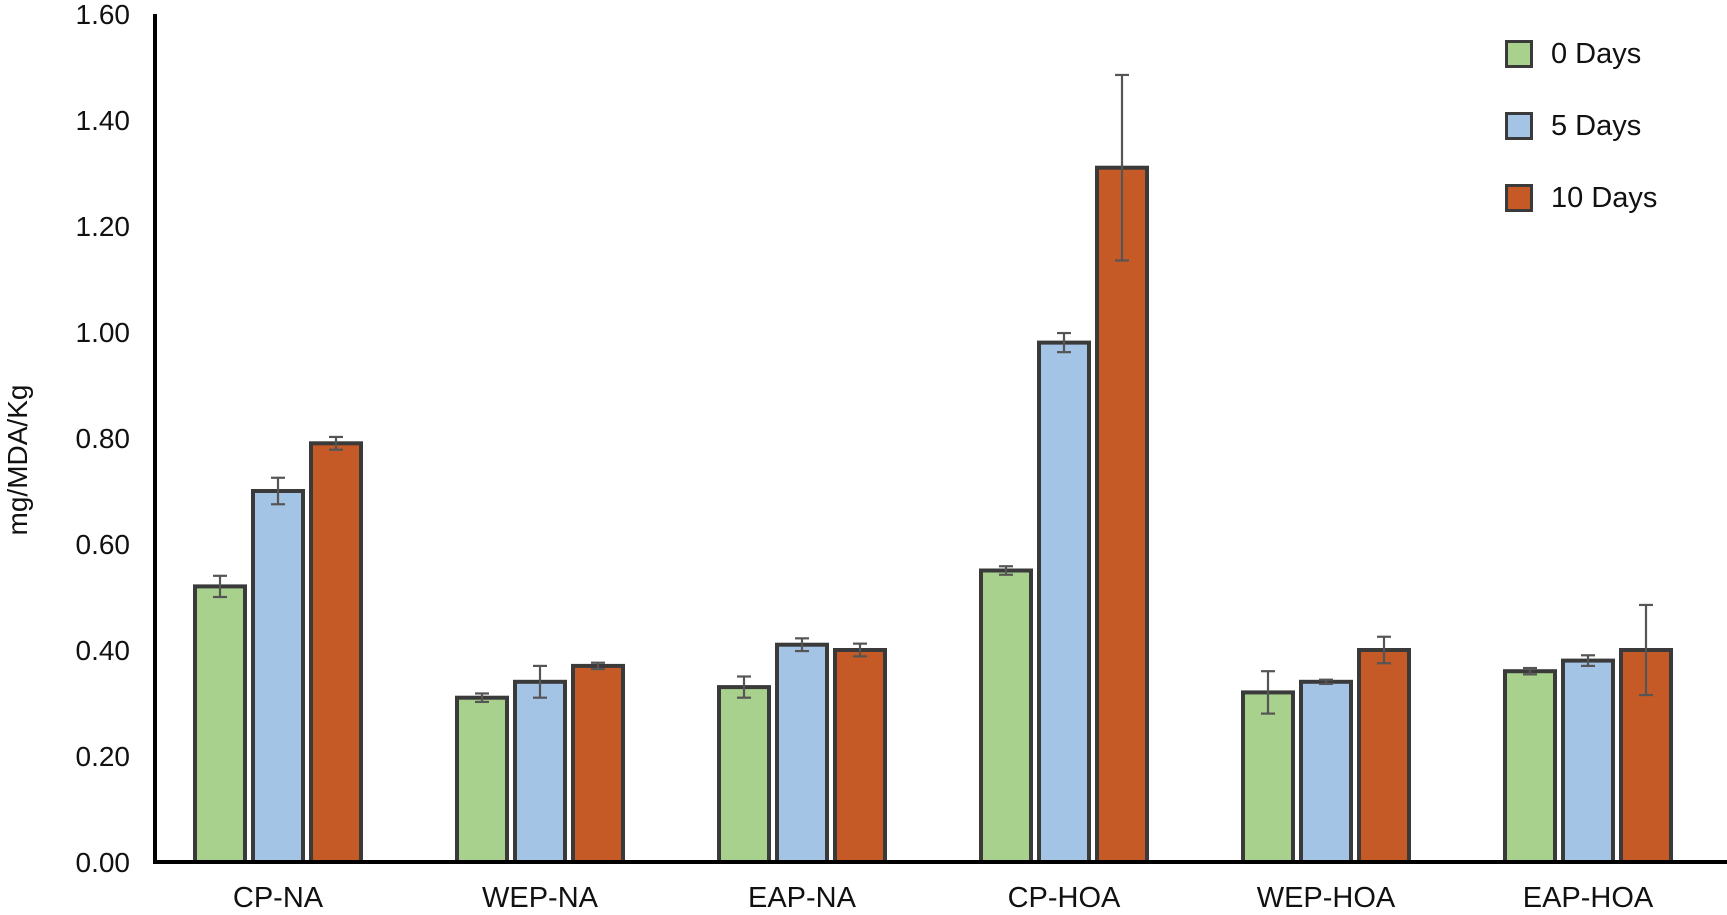  I want to click on bar-wep-hoa-0-days, so click(1268, 777).